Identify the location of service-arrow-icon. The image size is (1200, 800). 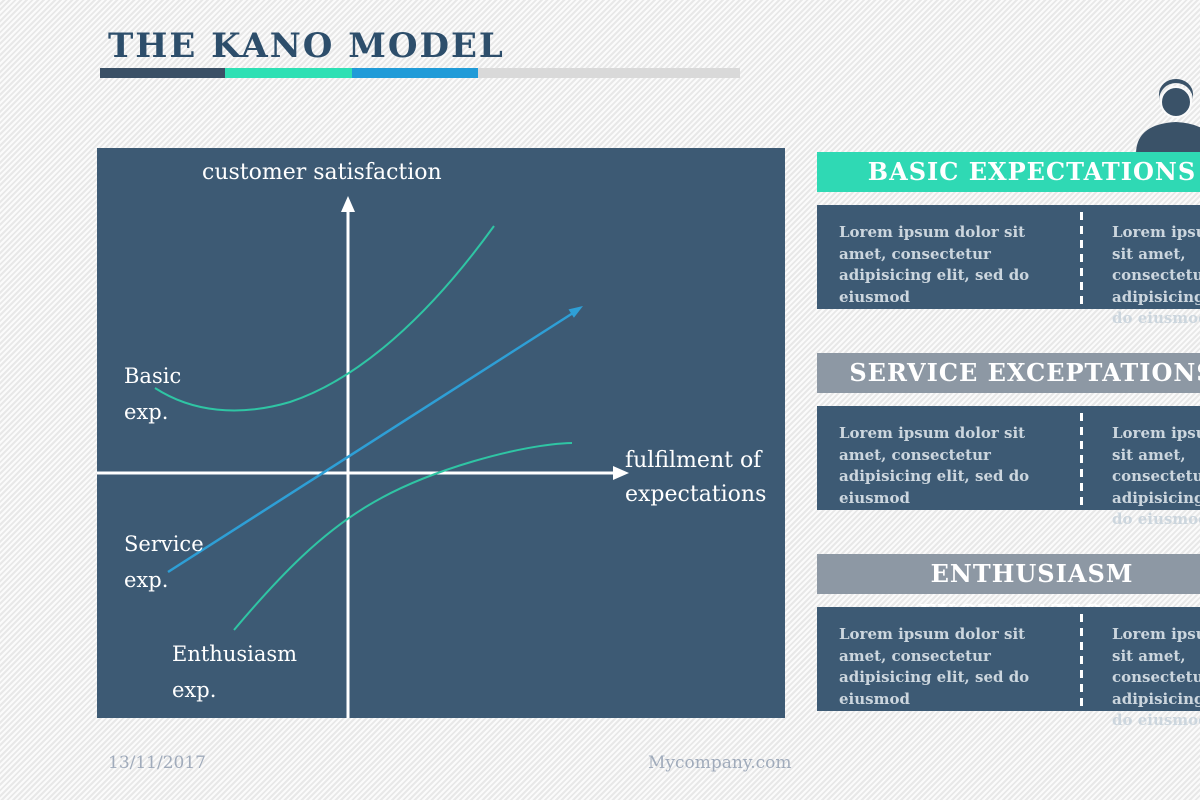
(575, 312).